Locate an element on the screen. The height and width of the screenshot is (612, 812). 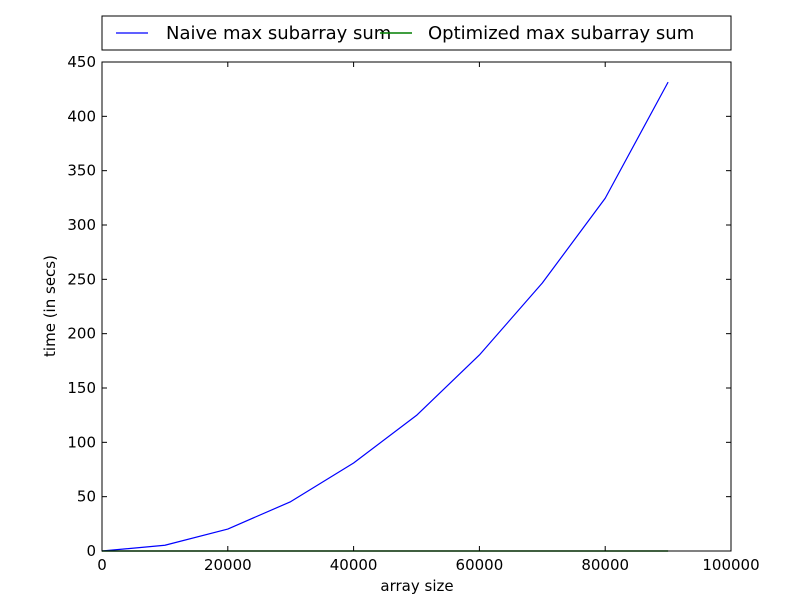
x-axis-label: array size is located at coordinates (416, 586).